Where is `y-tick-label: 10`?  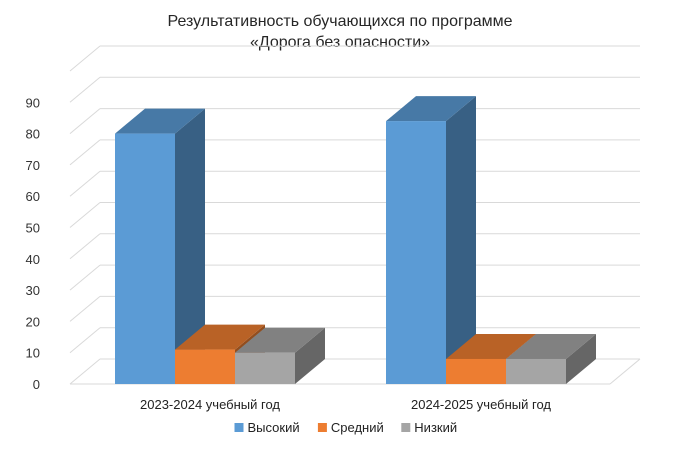
y-tick-label: 10 is located at coordinates (33, 353).